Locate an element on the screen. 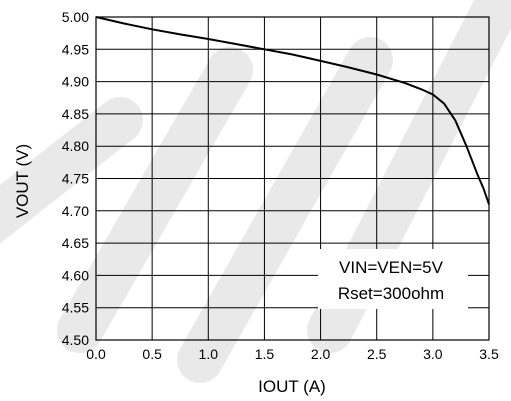  y-tick-label: 4.85 is located at coordinates (75, 114).